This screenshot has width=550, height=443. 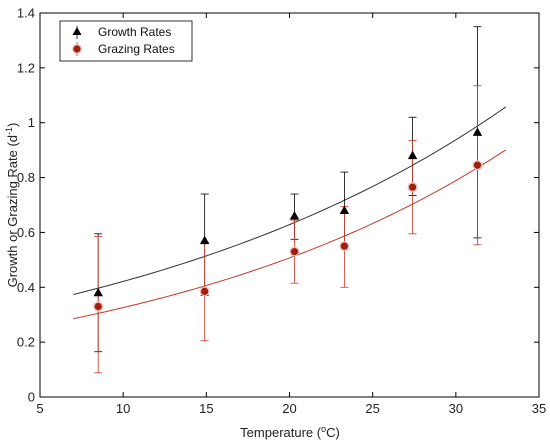 I want to click on y-tick-label-7: 1.4, so click(x=26, y=13).